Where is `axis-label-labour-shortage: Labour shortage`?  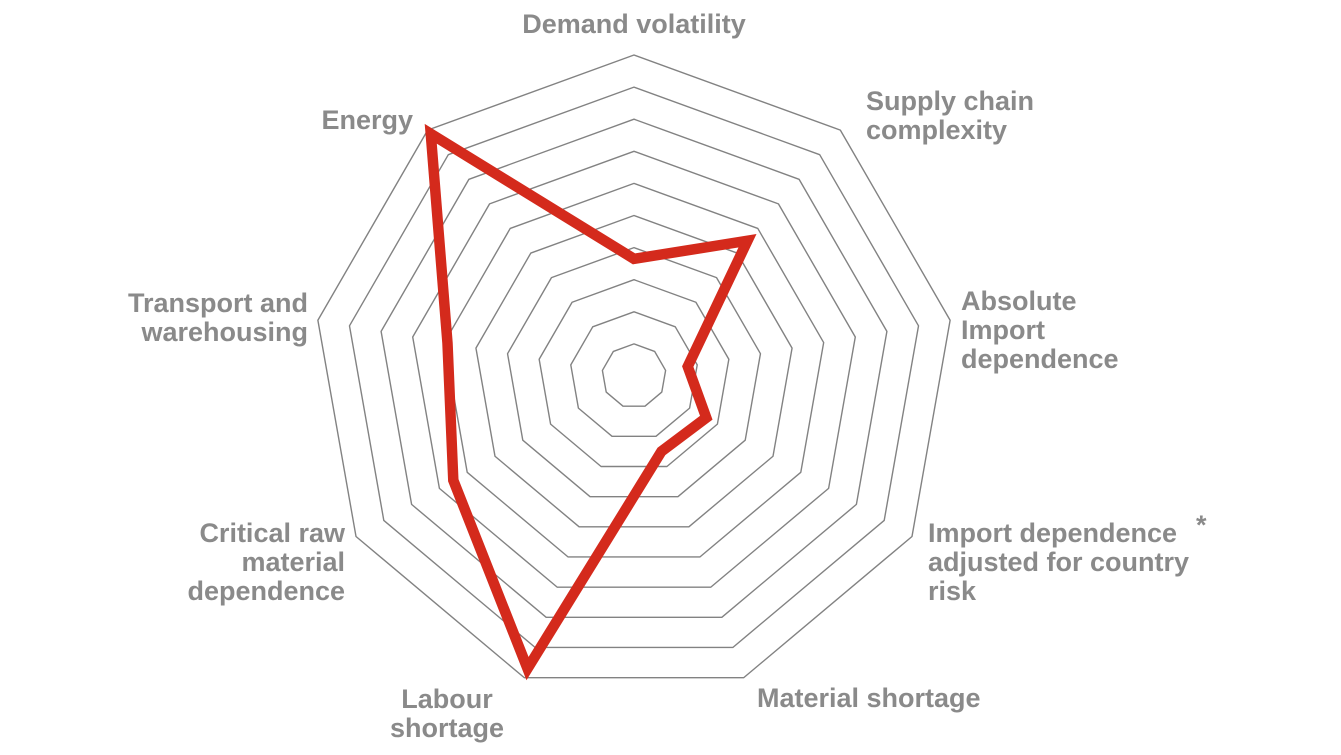
axis-label-labour-shortage: Labour shortage is located at coordinates (447, 713).